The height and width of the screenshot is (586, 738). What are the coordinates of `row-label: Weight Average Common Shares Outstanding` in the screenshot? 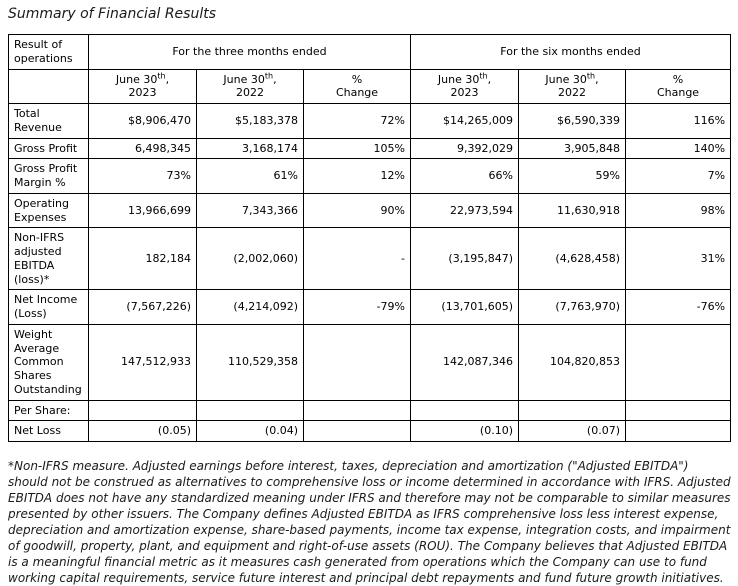 It's located at (48, 362).